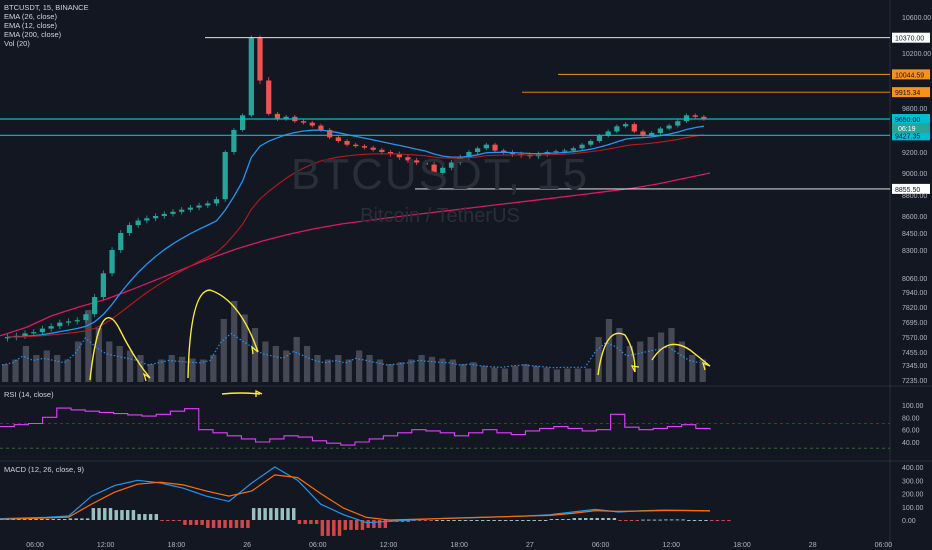 The height and width of the screenshot is (550, 932). Describe the element at coordinates (177, 545) in the screenshot. I see `time-tick-label: 18:00` at that location.